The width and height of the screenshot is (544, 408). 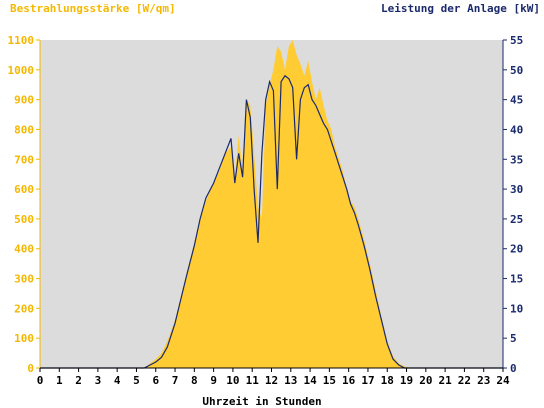 What do you see at coordinates (406, 380) in the screenshot?
I see `x-tick-label: 19` at bounding box center [406, 380].